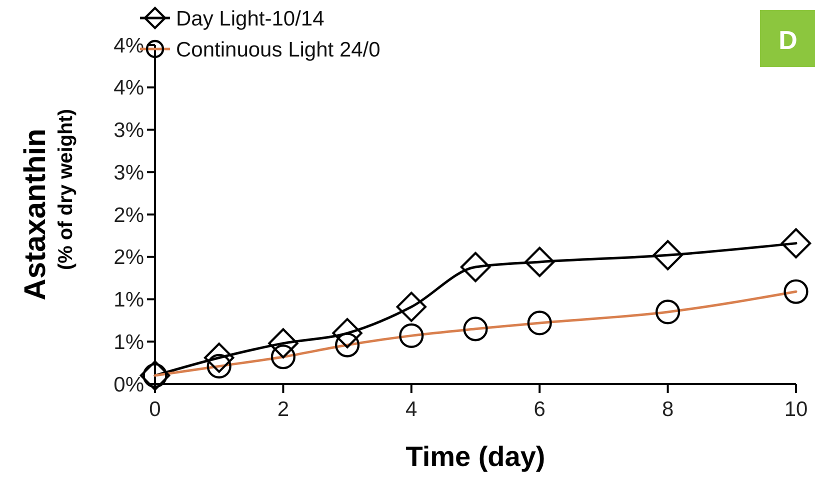 This screenshot has height=478, width=815. Describe the element at coordinates (668, 409) in the screenshot. I see `x-tick-label: 8` at that location.